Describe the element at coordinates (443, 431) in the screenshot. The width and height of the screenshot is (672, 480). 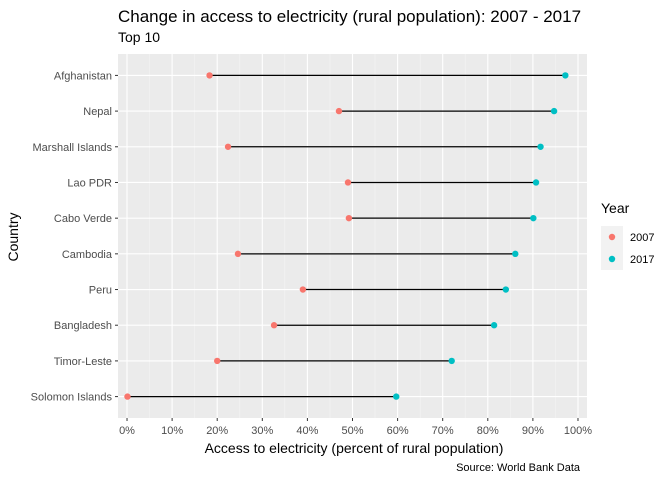
I see `x-tick-label: 70%` at that location.